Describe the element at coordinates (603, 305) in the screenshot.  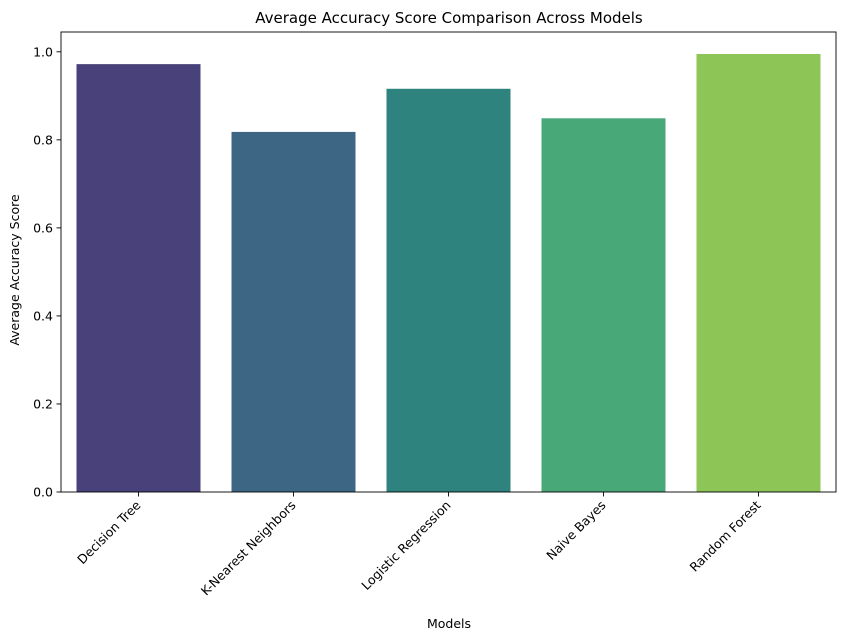
I see `bar-naive-bayes` at that location.